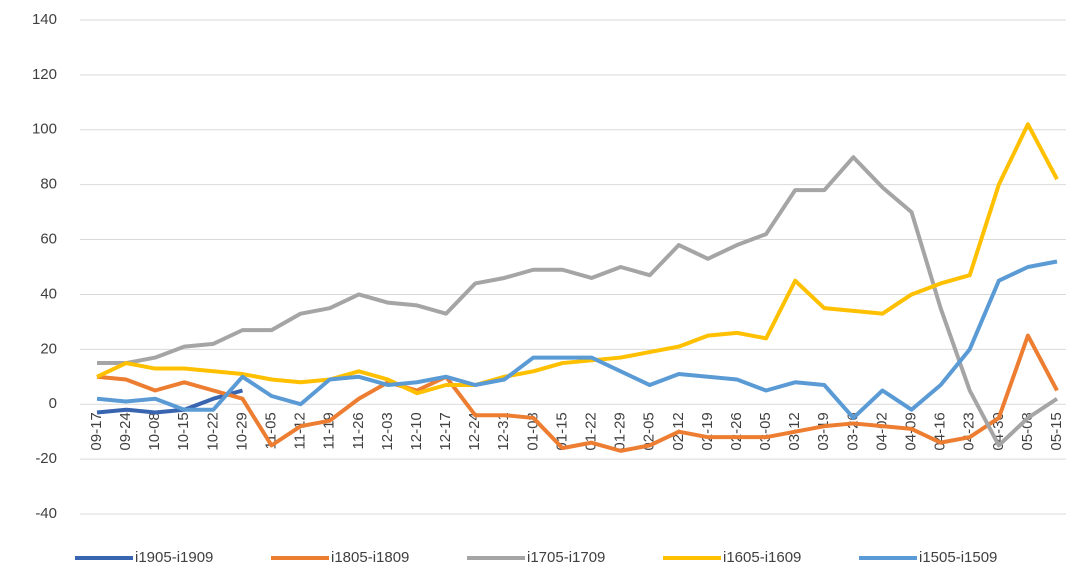 The height and width of the screenshot is (578, 1071). I want to click on x-tick-label: 09-17, so click(96, 431).